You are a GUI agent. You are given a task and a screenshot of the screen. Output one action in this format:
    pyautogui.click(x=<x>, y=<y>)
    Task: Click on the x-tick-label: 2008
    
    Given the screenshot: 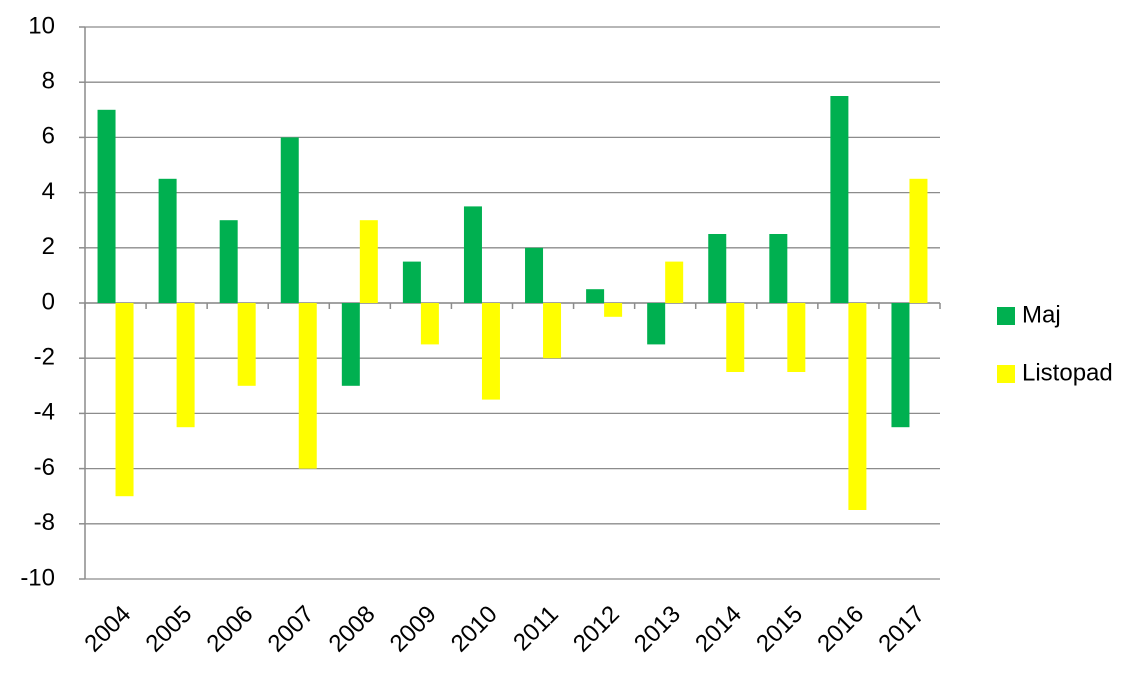 What is the action you would take?
    pyautogui.click(x=352, y=629)
    